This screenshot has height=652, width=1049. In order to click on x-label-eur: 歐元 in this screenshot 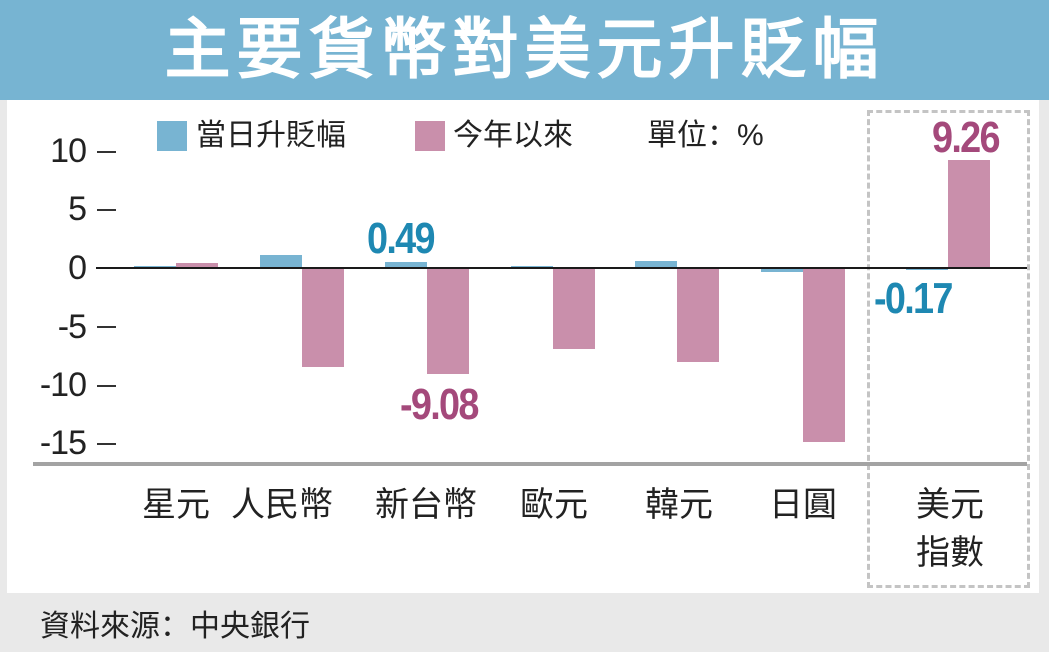, I will do `click(554, 505)`.